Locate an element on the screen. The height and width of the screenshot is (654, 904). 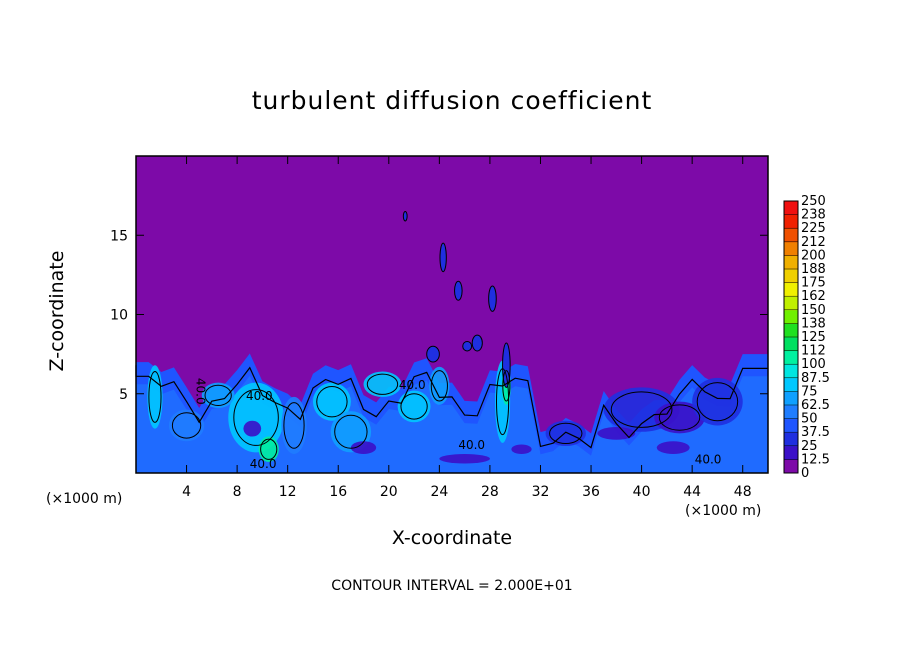
contour-labels: 40.0 40.0 40.0 40.0 40.0 40.0 is located at coordinates (458, 424).